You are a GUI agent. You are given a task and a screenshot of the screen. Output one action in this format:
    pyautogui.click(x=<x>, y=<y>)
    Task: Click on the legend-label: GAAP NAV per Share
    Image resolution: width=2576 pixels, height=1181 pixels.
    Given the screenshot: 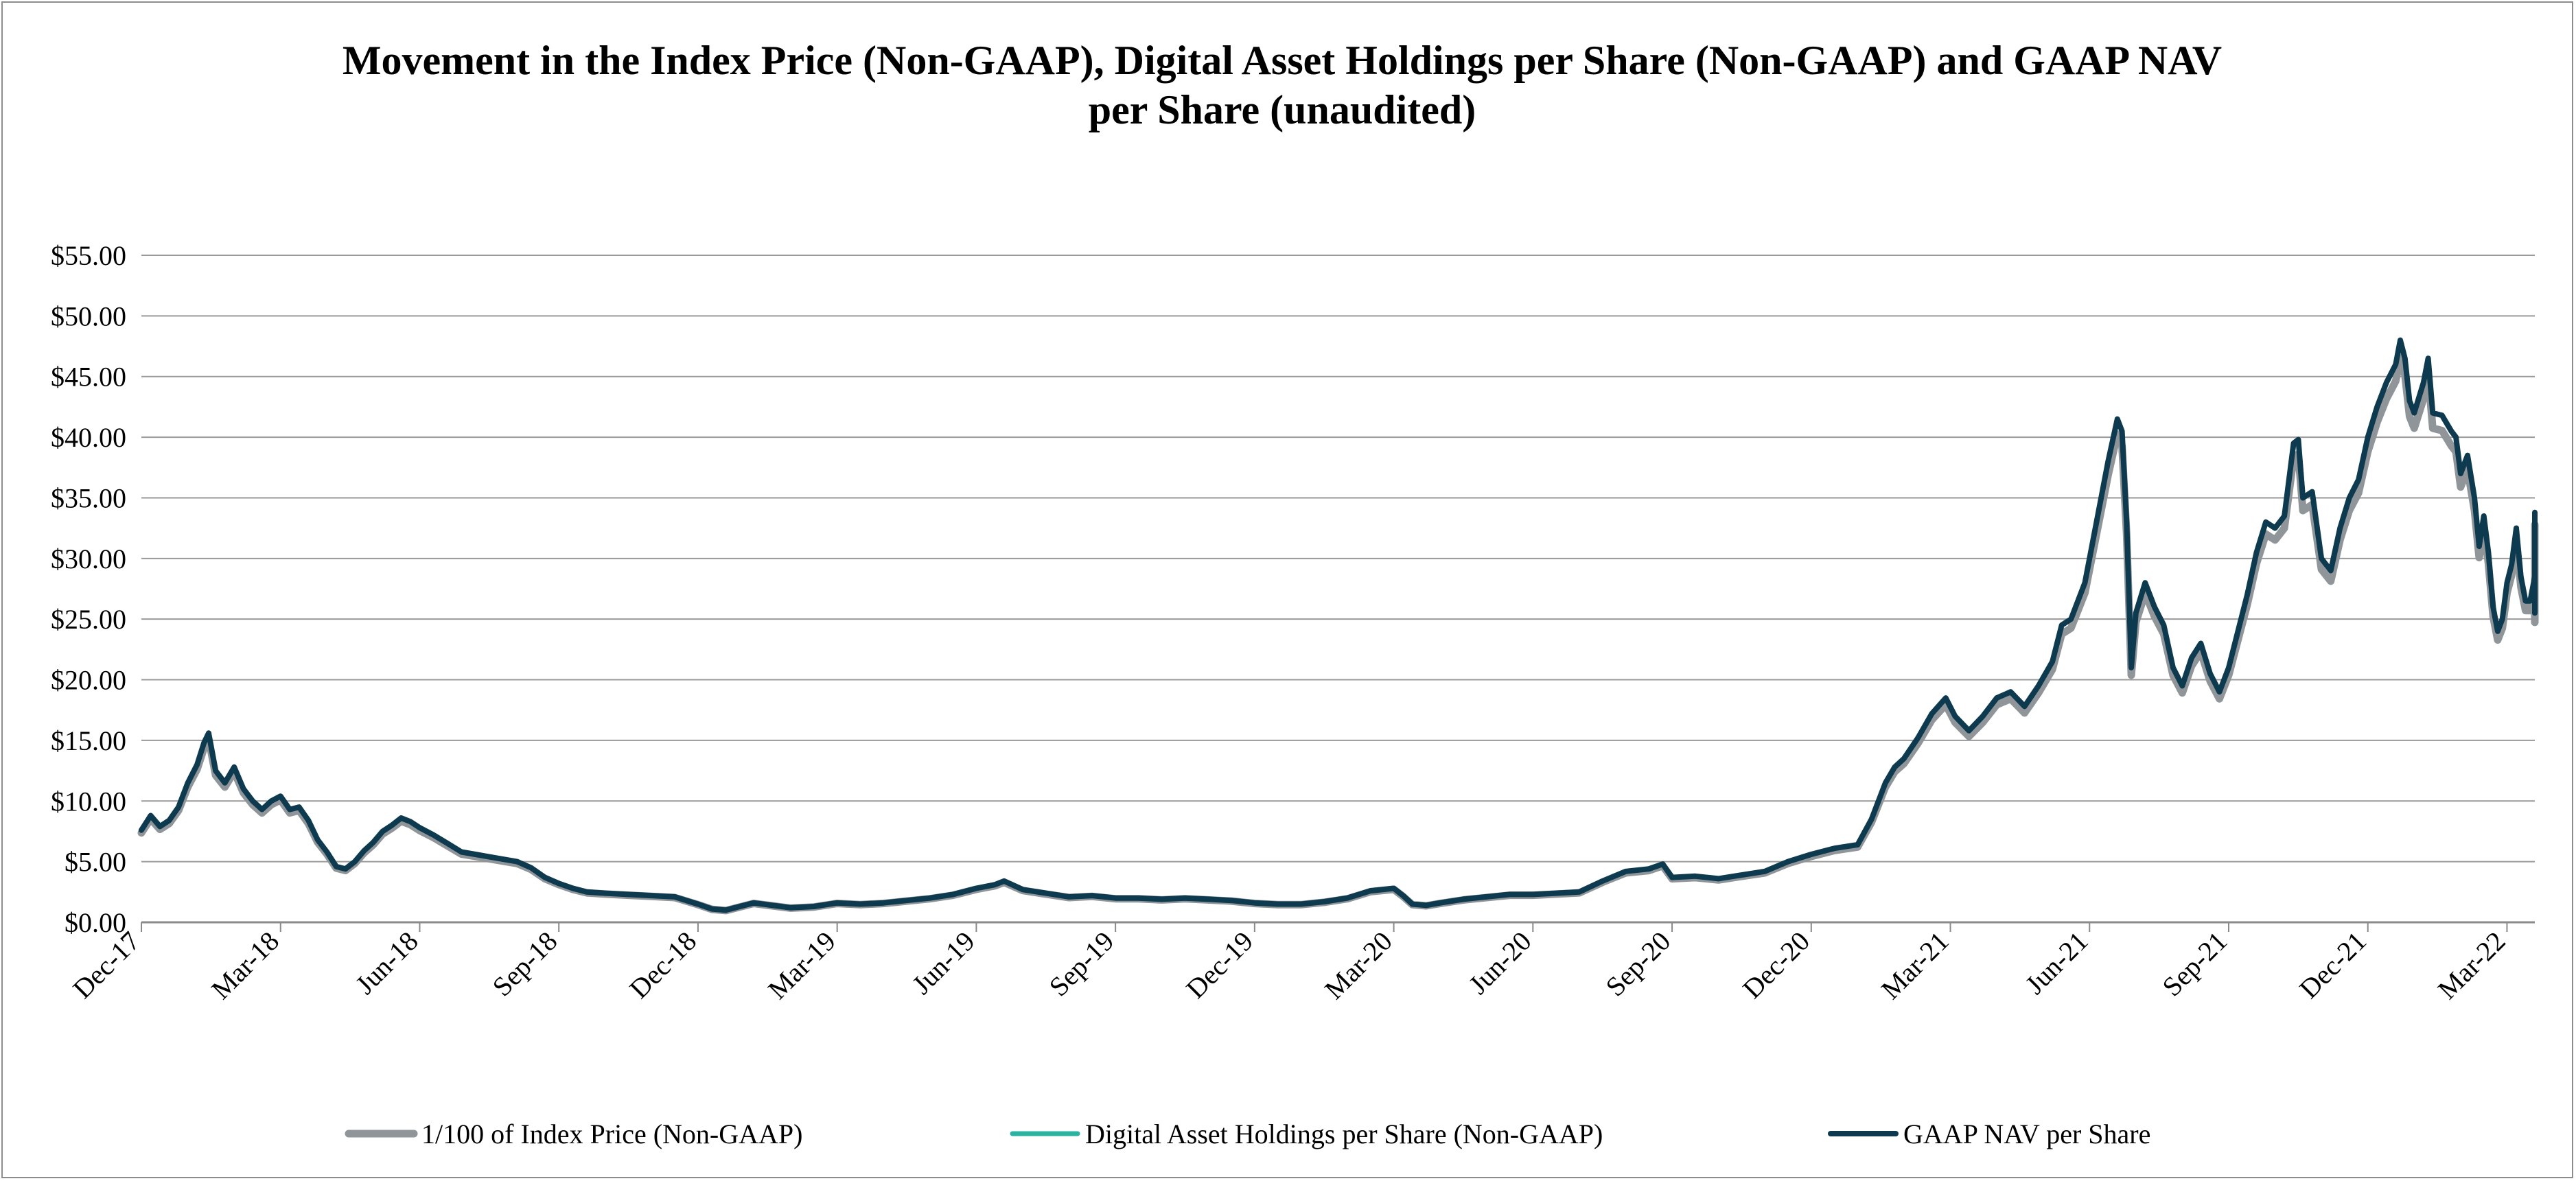 What is the action you would take?
    pyautogui.click(x=2026, y=1134)
    